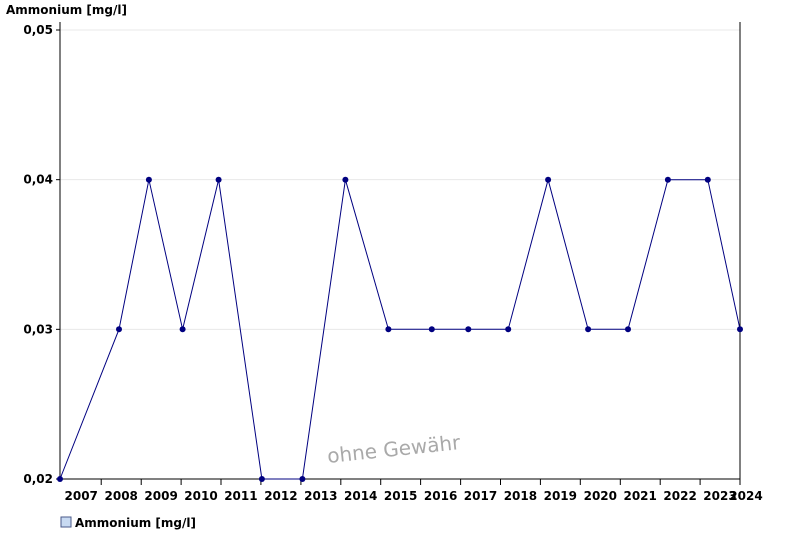 This screenshot has height=550, width=800. Describe the element at coordinates (66, 10) in the screenshot. I see `y-axis-label: Ammonium [mg/l]` at that location.